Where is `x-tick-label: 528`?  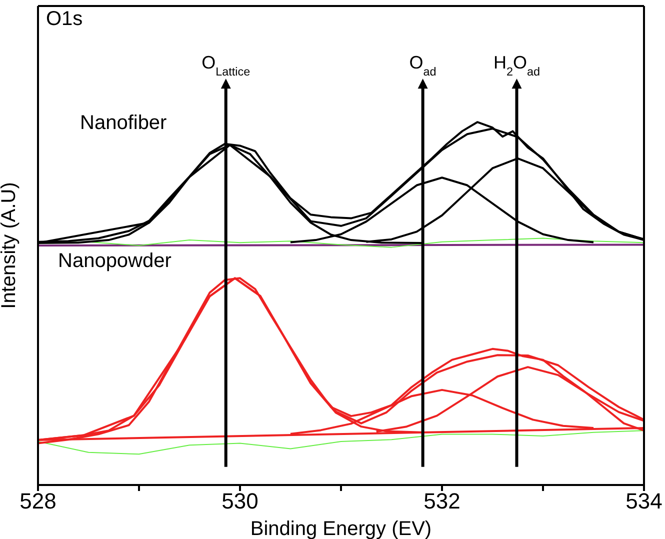 x-tick-label: 528 is located at coordinates (38, 501).